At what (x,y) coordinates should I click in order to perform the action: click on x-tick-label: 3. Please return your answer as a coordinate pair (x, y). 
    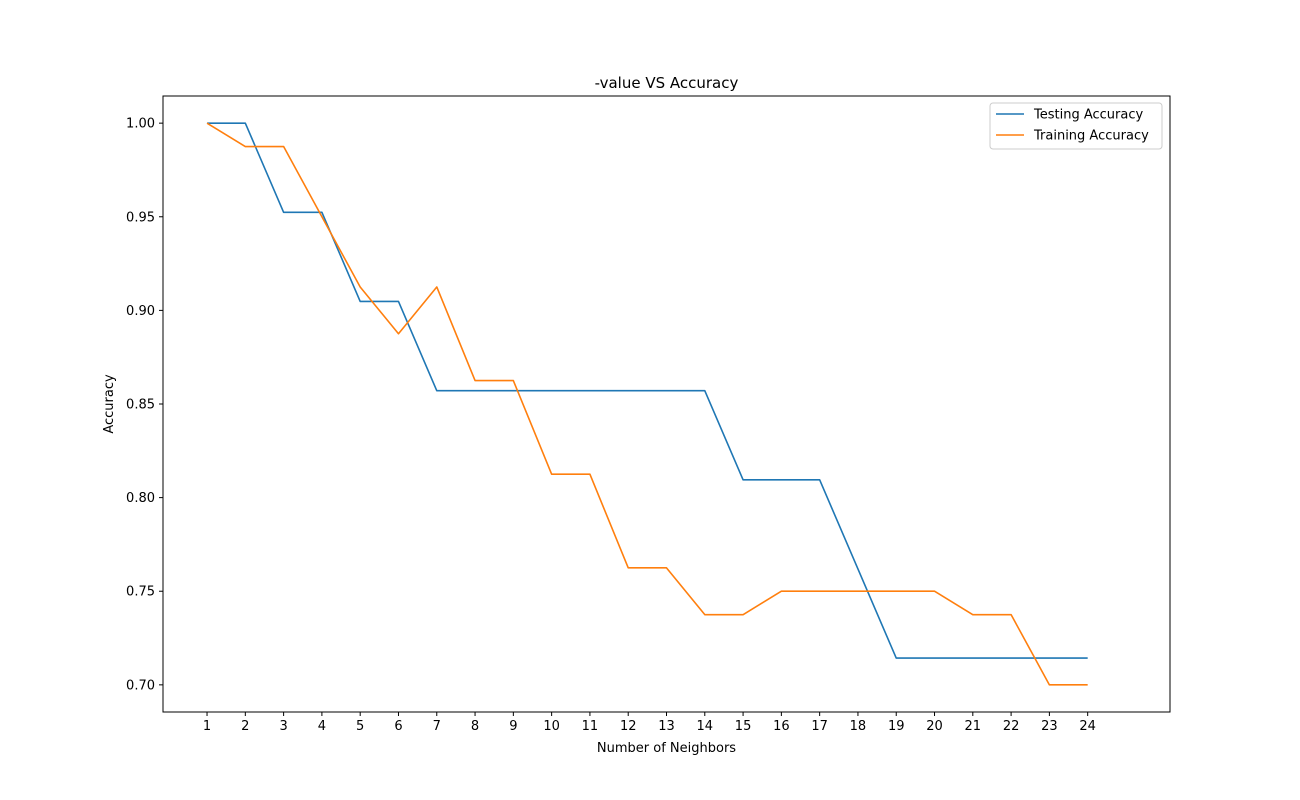
    Looking at the image, I should click on (283, 726).